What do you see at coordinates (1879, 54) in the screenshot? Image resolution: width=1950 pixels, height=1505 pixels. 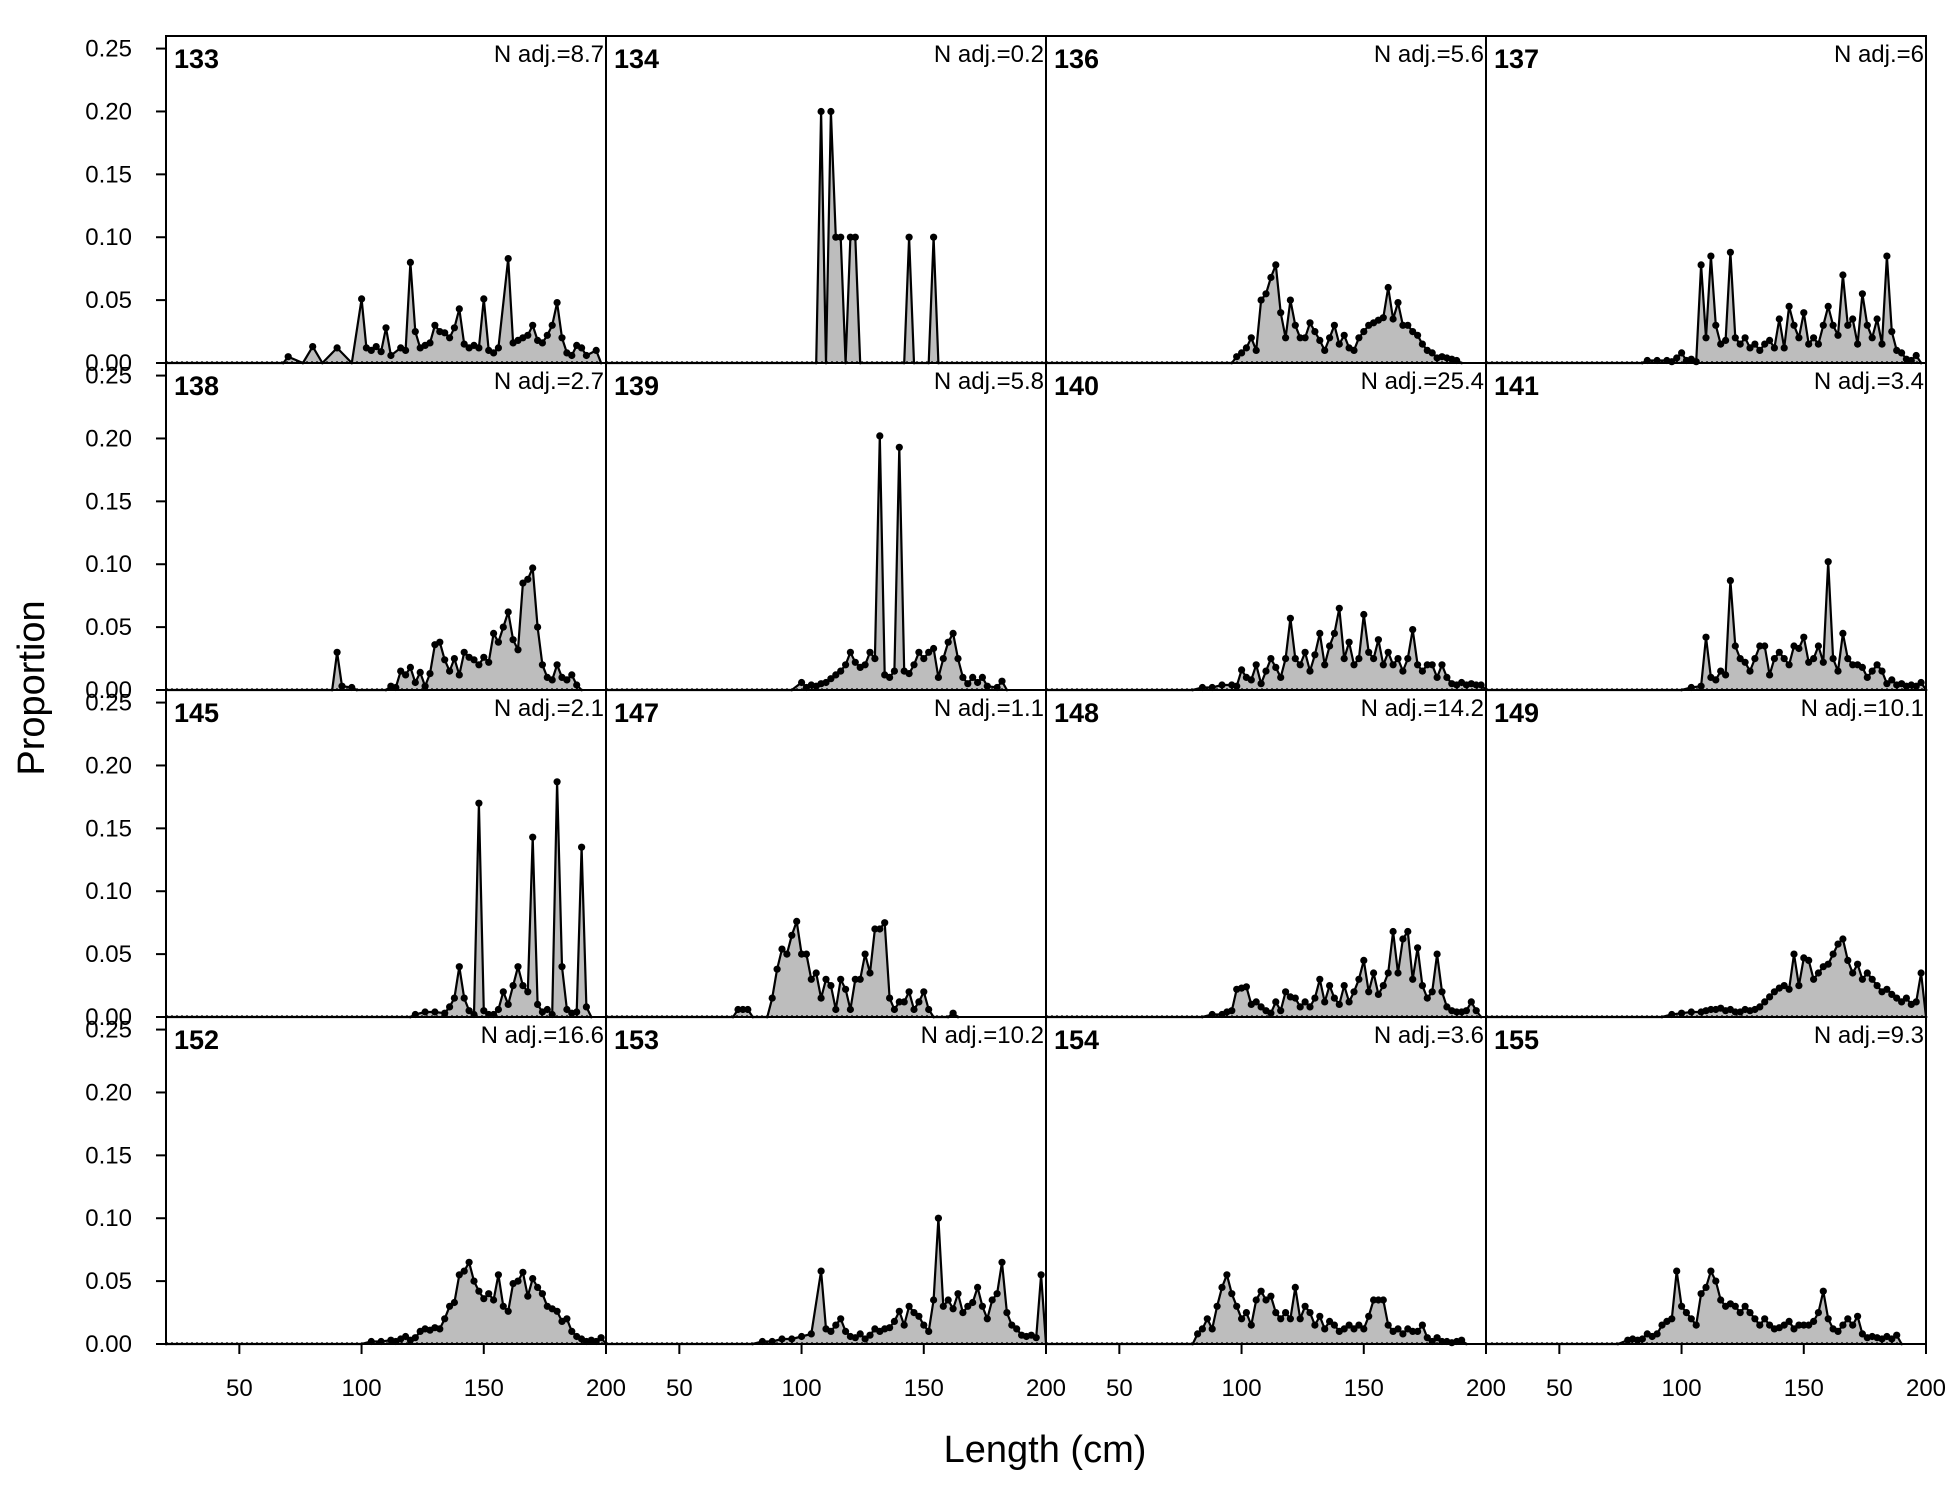 I see `n-adj-label: N adj.=6` at bounding box center [1879, 54].